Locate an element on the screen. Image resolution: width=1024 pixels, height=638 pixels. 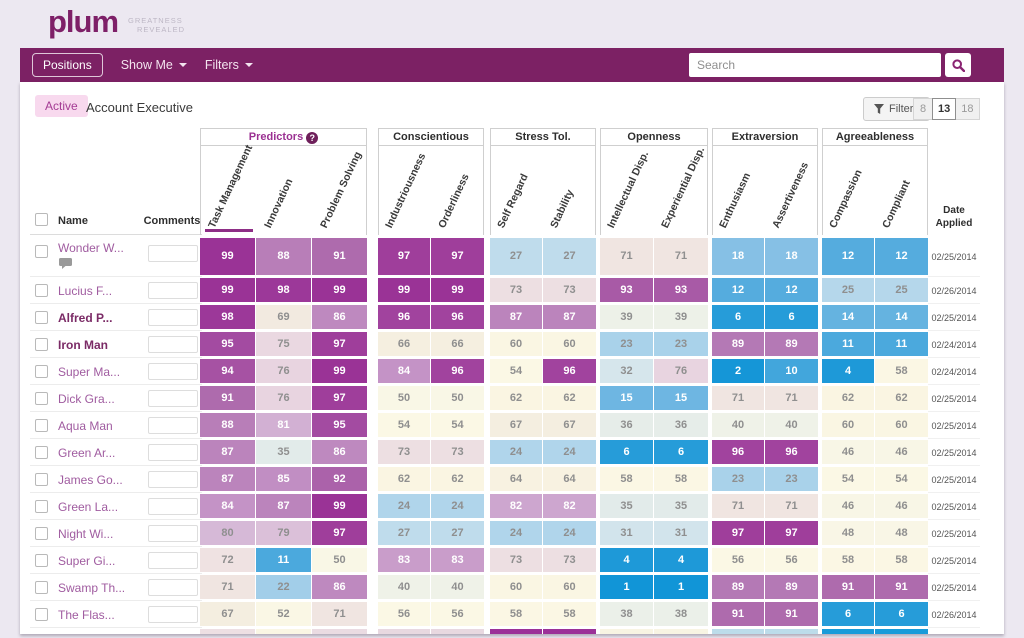
score-cell: 80 is located at coordinates (227, 533).